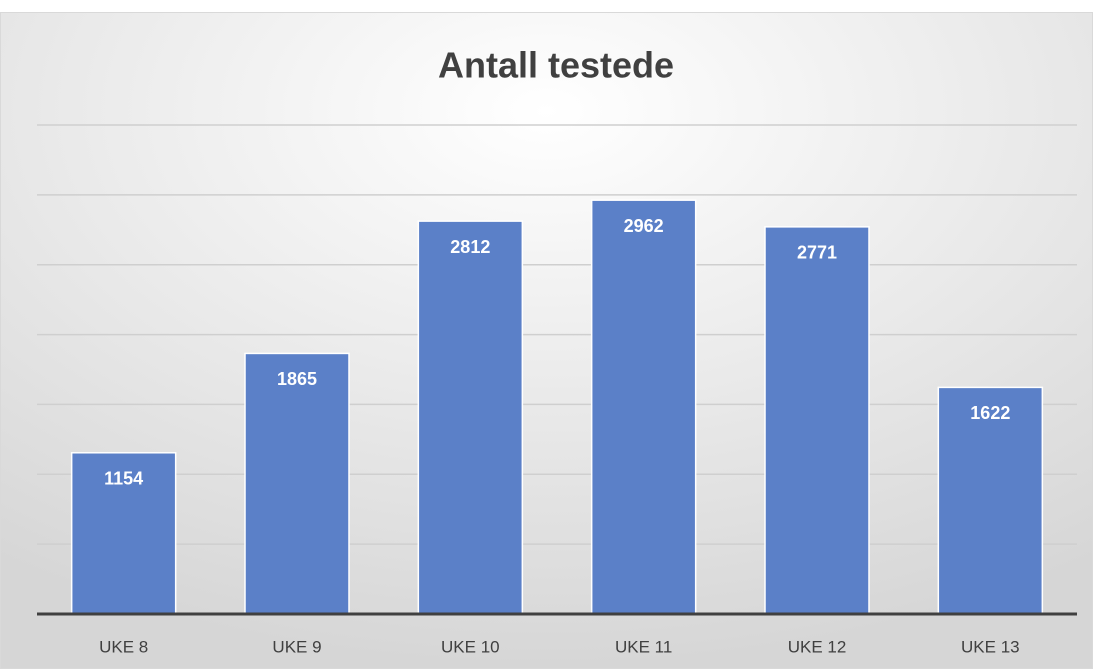  What do you see at coordinates (817, 646) in the screenshot?
I see `x-tick-label: UKE 12` at bounding box center [817, 646].